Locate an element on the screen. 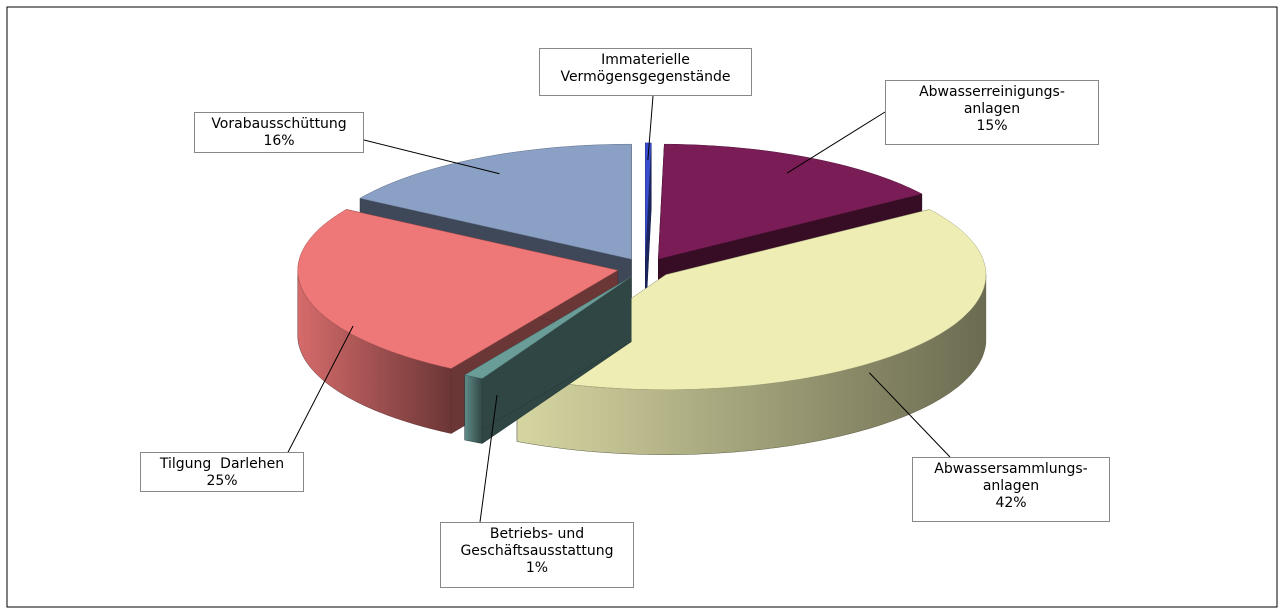 Image resolution: width=1284 pixels, height=615 pixels. data-label: Tilgung Darlehen 25% is located at coordinates (222, 472).